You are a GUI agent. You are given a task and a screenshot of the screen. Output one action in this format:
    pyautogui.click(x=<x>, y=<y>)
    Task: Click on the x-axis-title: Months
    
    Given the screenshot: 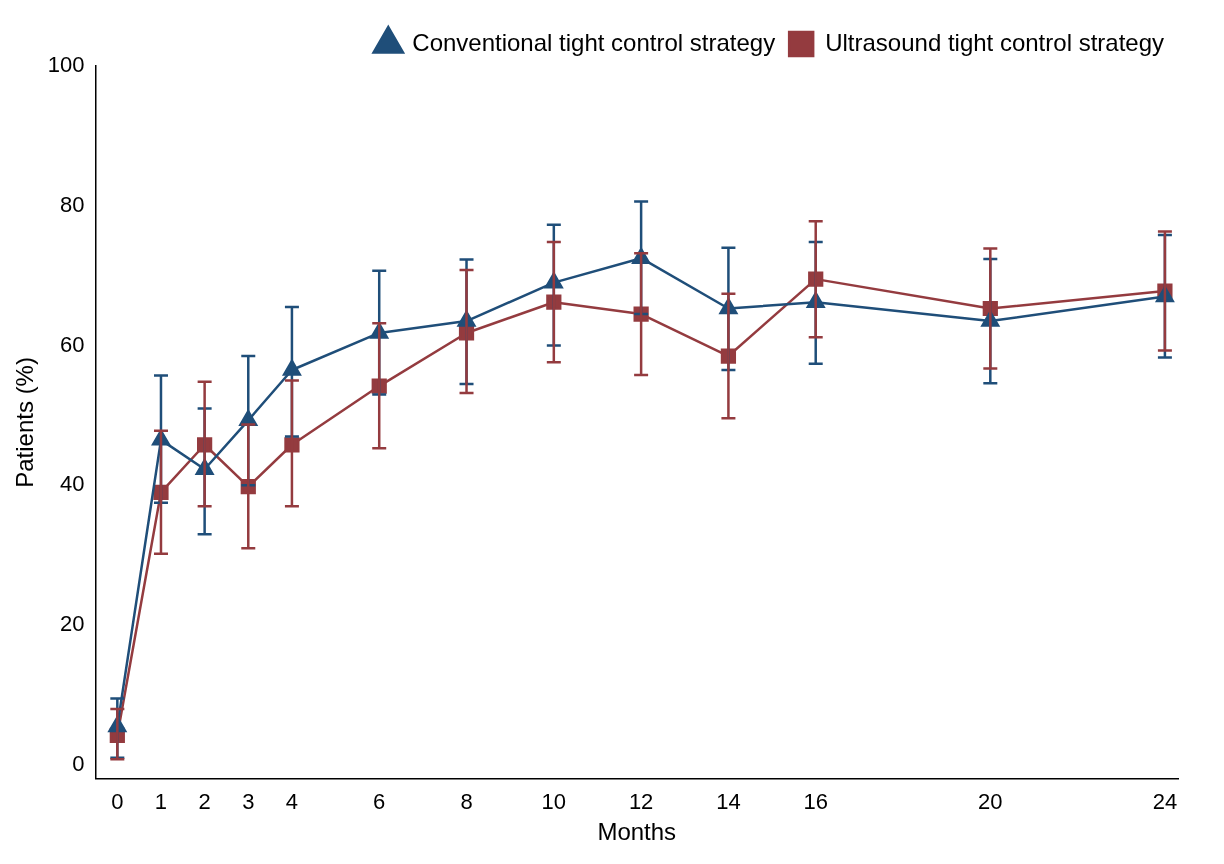 What is the action you would take?
    pyautogui.click(x=637, y=832)
    